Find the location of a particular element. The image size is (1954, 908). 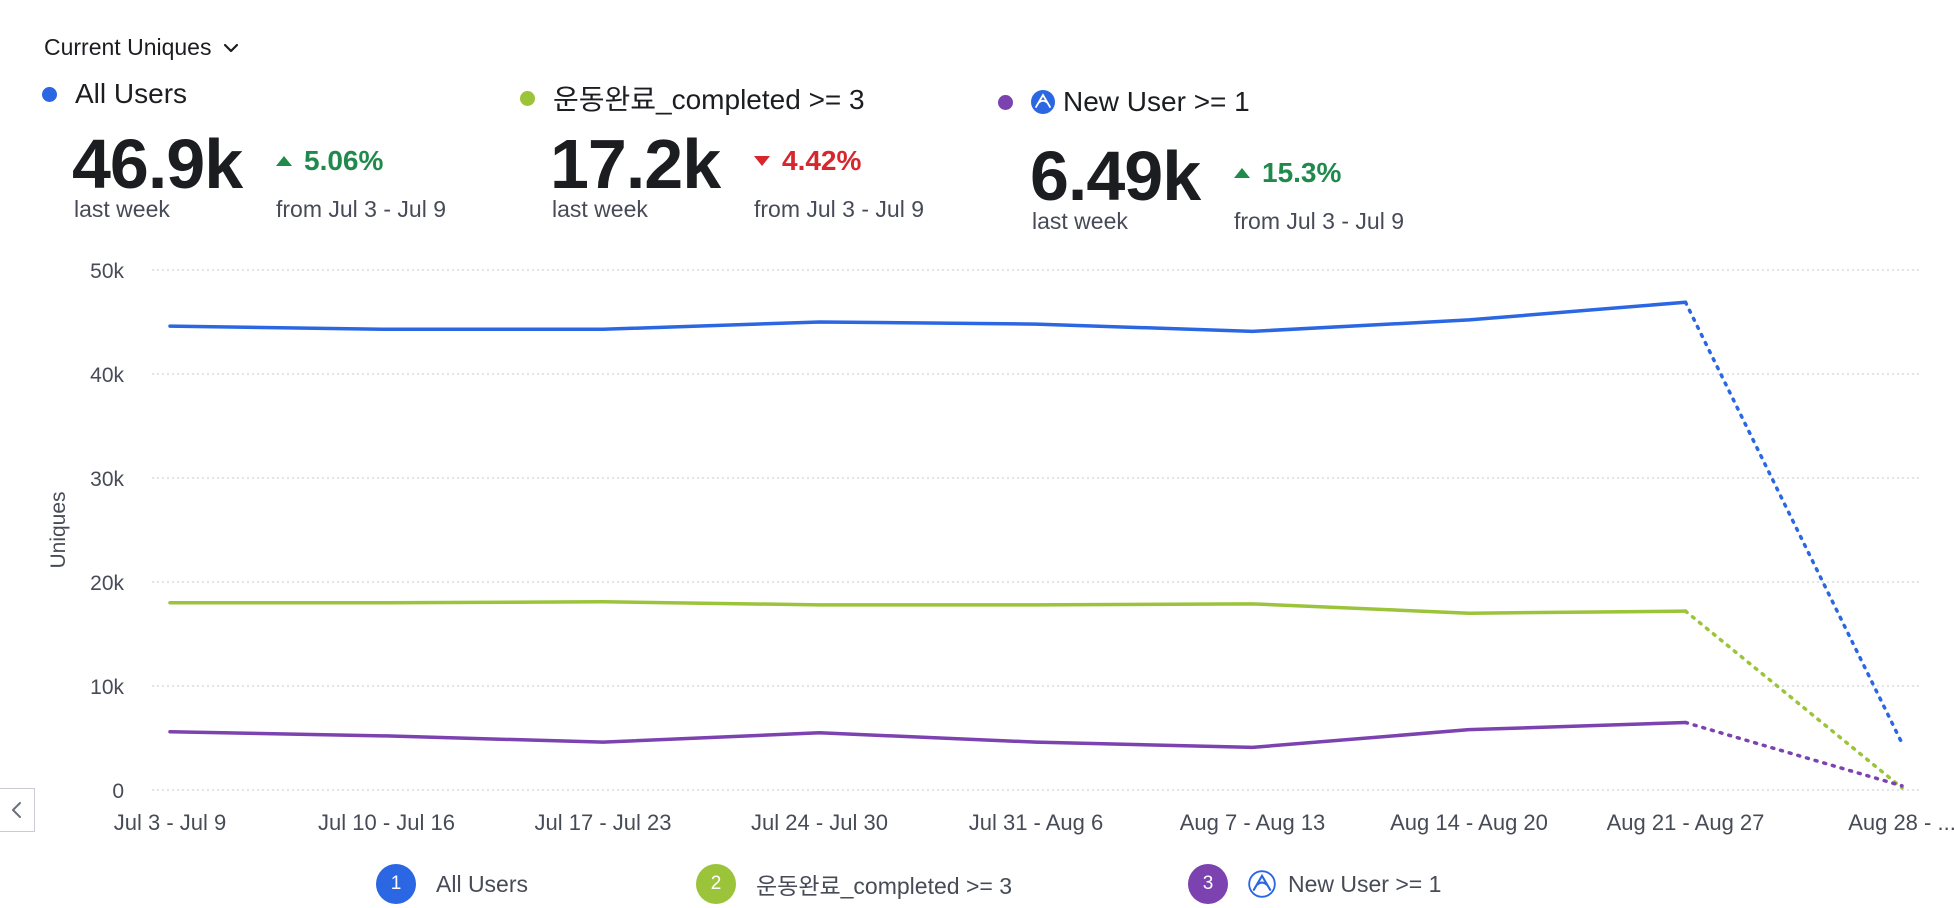

legend-item-all-users: 1 All Users is located at coordinates (452, 884).